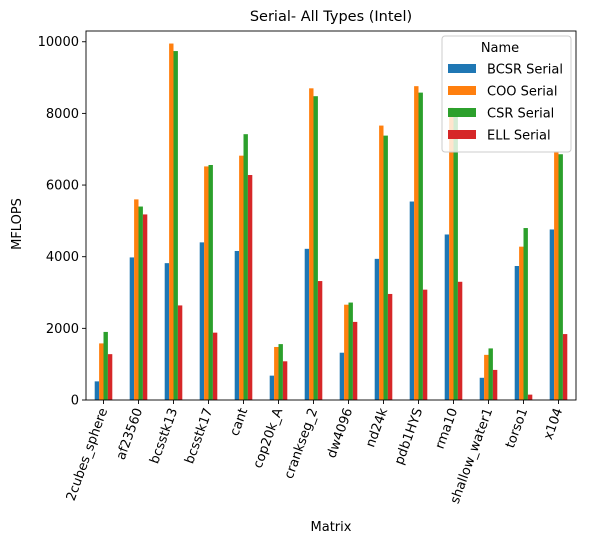  I want to click on bar-coo-serial-x104, so click(556, 275).